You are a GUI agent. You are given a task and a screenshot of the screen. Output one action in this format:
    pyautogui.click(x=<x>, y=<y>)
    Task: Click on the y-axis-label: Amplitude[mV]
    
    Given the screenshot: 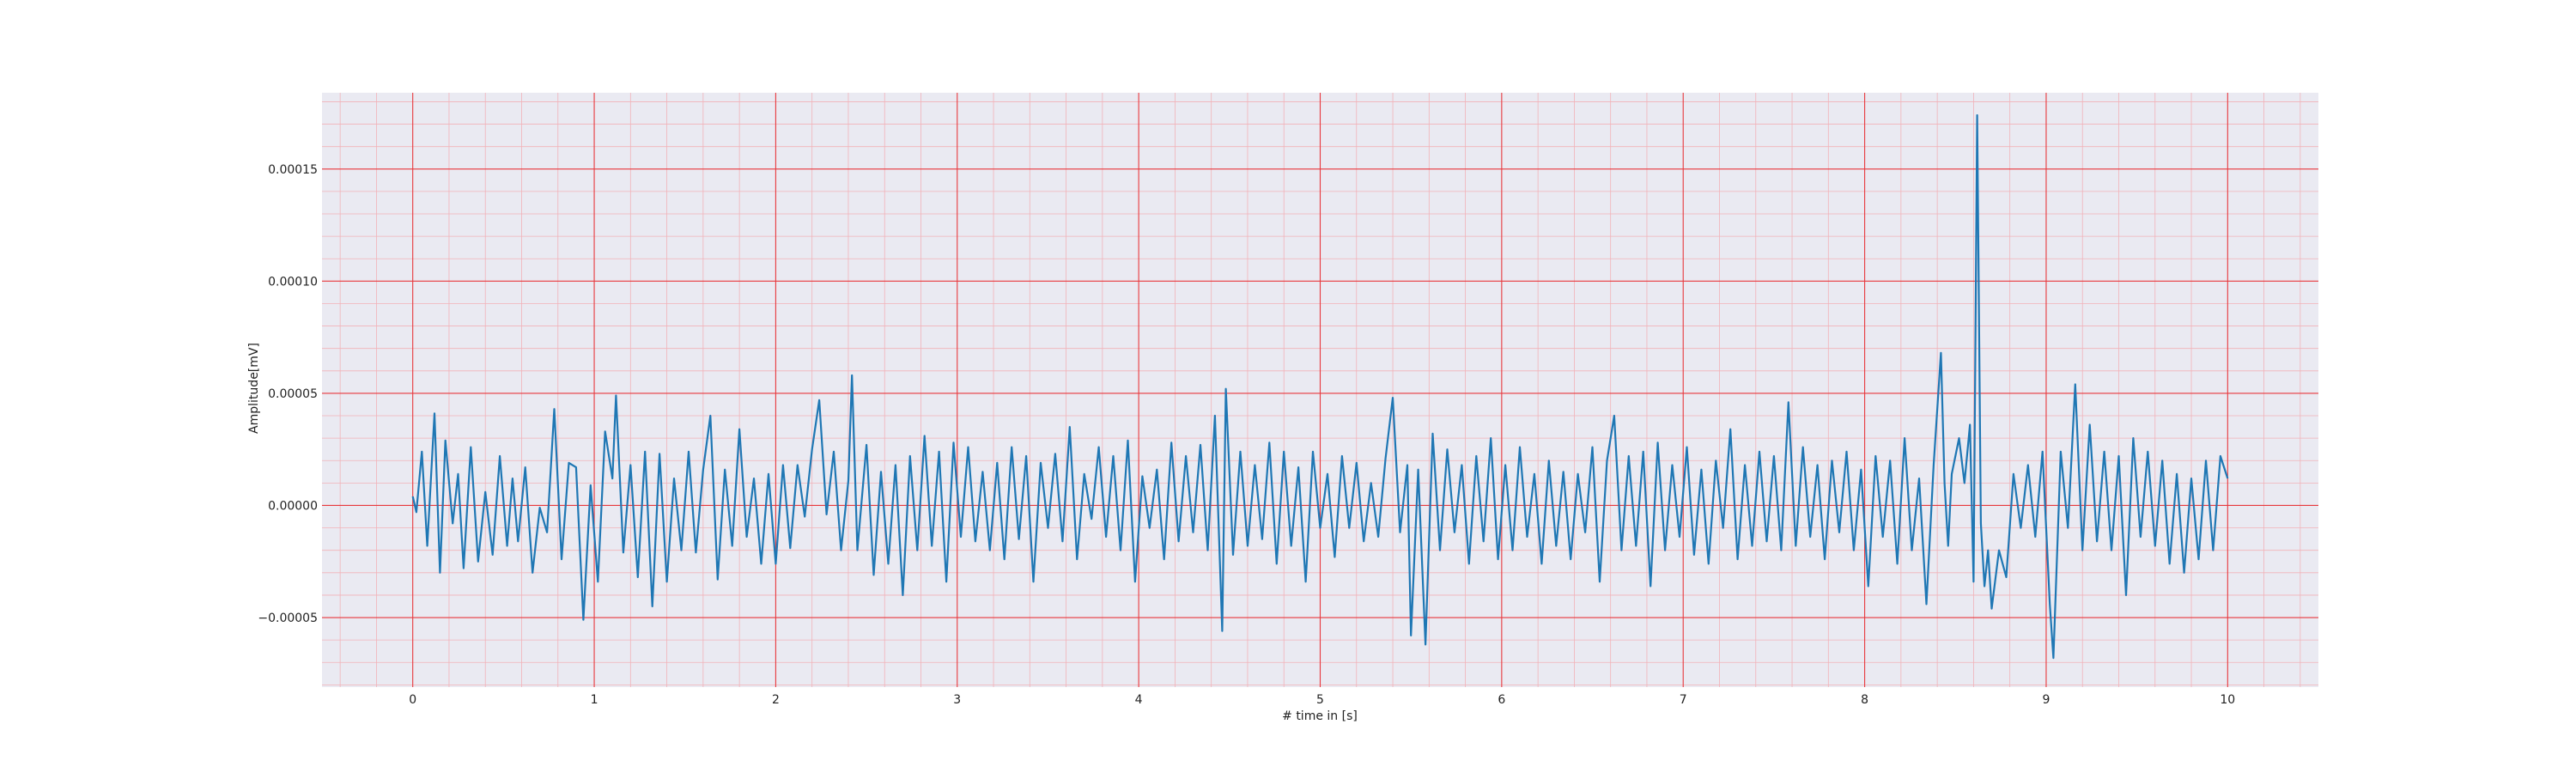 What is the action you would take?
    pyautogui.click(x=254, y=388)
    